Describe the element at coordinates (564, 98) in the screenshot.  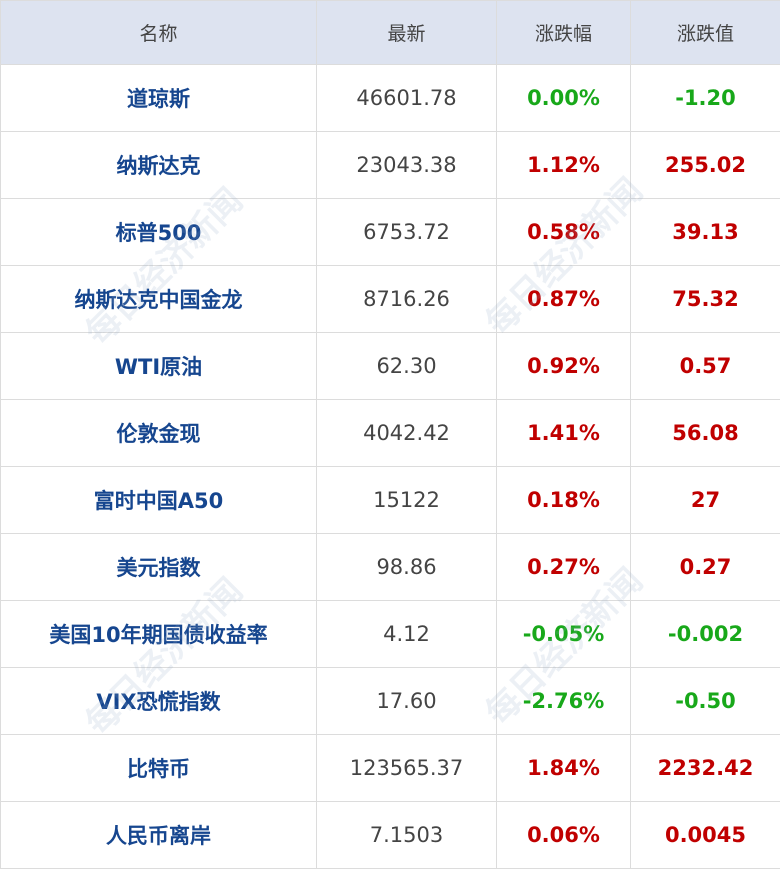
I see `change-pct-cell: 0.00%` at that location.